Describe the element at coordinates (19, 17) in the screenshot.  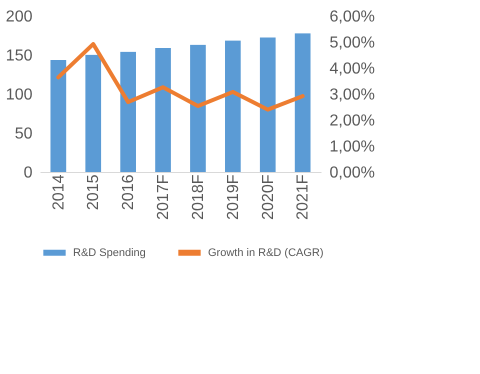
I see `y-tick-label: 200` at that location.